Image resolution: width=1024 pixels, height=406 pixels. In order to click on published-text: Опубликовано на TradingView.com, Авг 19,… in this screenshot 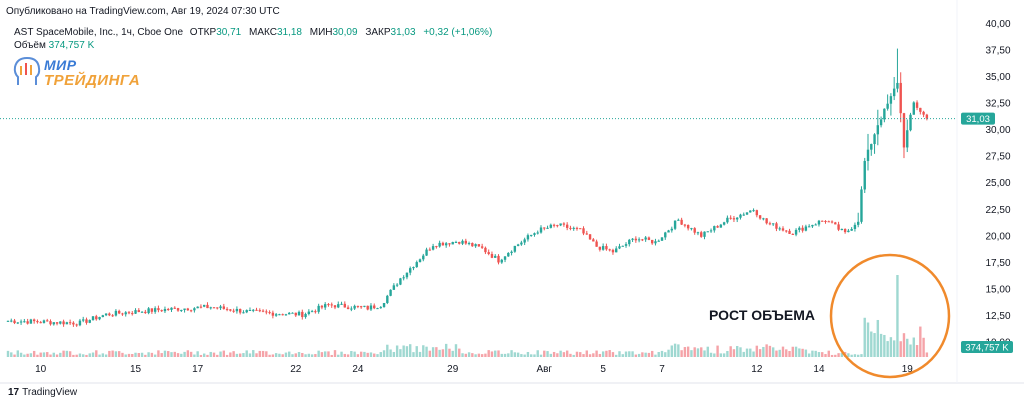, I will do `click(143, 11)`.